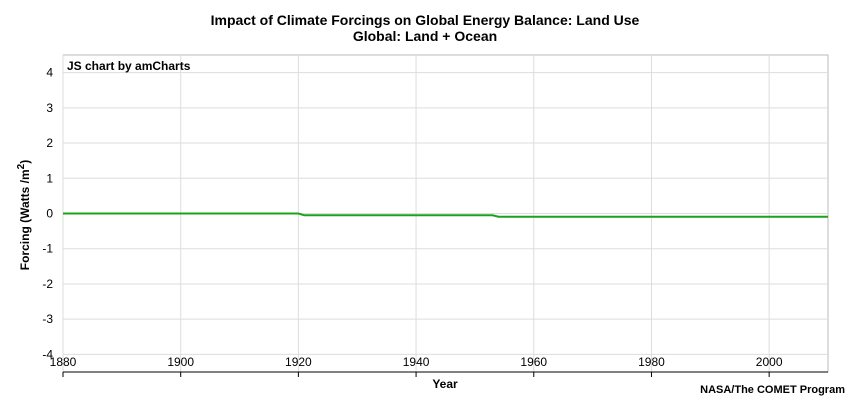 The width and height of the screenshot is (850, 400). I want to click on chart-subtitle: Global: Land + Ocean, so click(425, 36).